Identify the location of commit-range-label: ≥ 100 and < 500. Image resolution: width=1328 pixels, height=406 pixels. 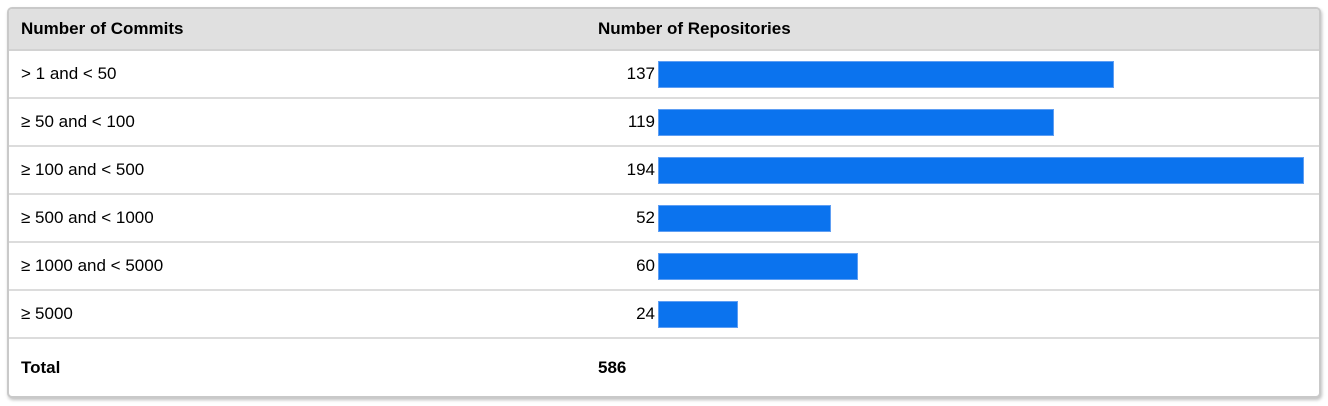
(83, 169).